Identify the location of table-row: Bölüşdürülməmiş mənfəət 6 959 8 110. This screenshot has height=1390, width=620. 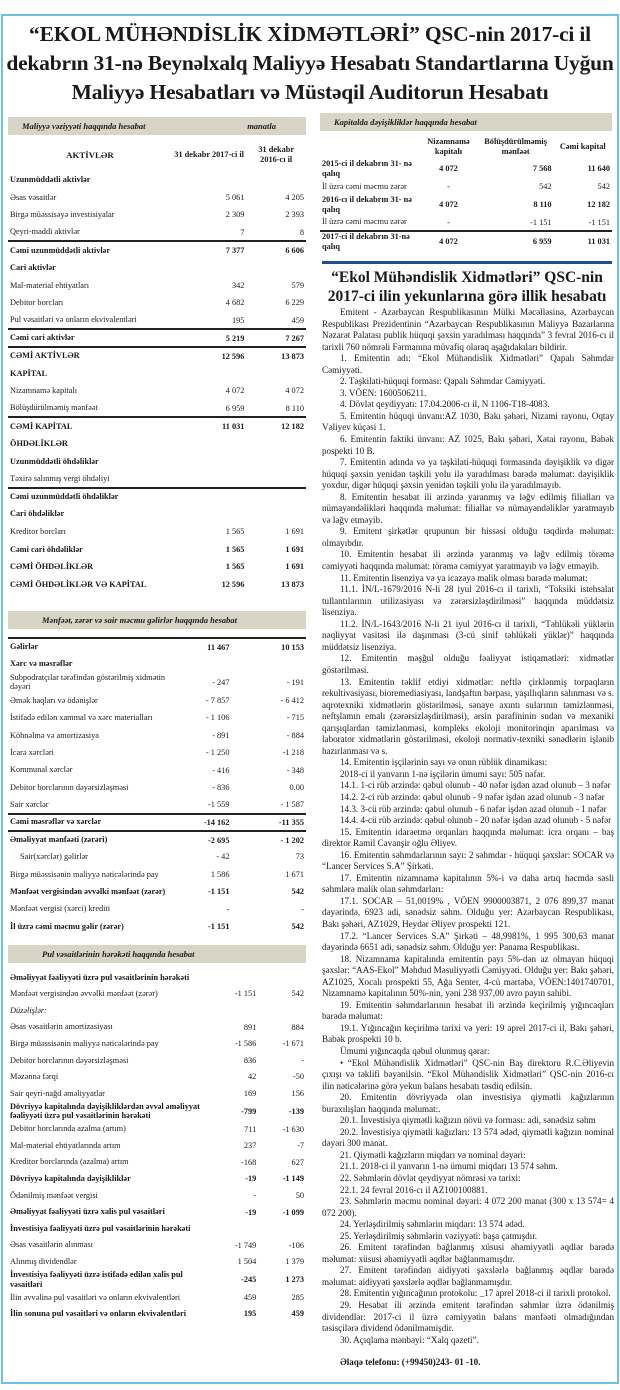
(157, 409).